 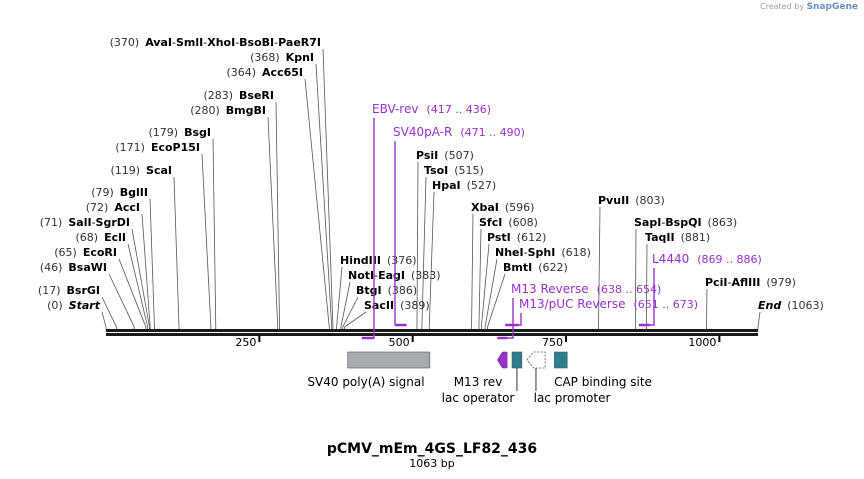 What do you see at coordinates (197, 132) in the screenshot?
I see `site-enzyme: BsgI` at bounding box center [197, 132].